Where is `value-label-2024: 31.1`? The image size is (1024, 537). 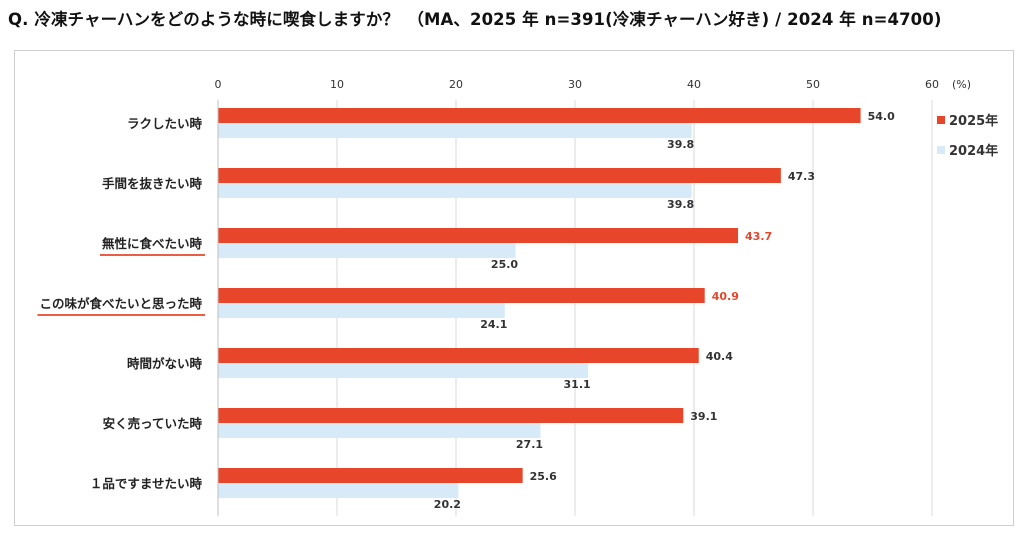 value-label-2024: 31.1 is located at coordinates (577, 384).